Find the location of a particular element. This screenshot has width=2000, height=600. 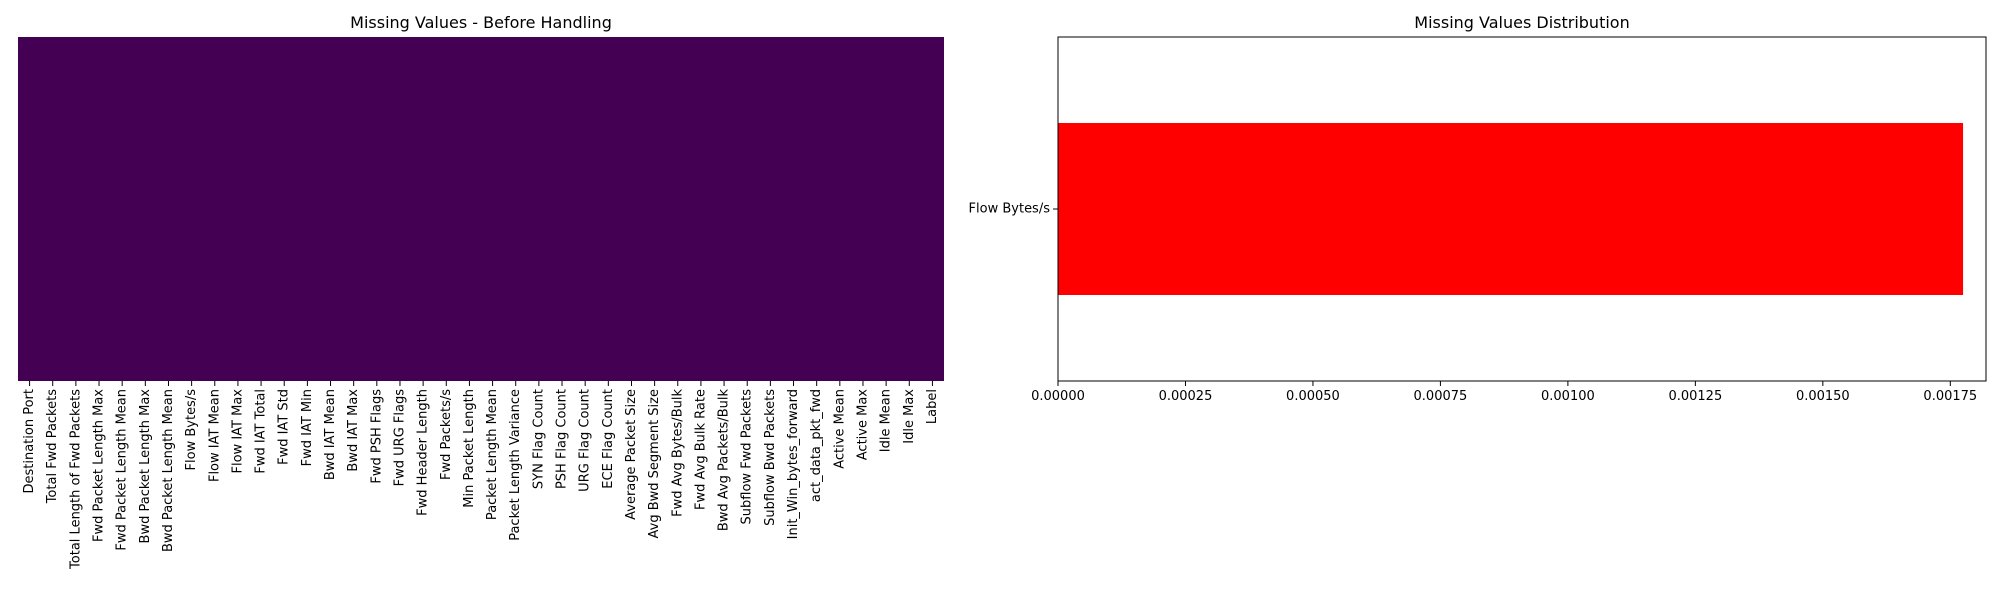

heatmap-x-tick-label: Fwd URG Flags is located at coordinates (399, 438).